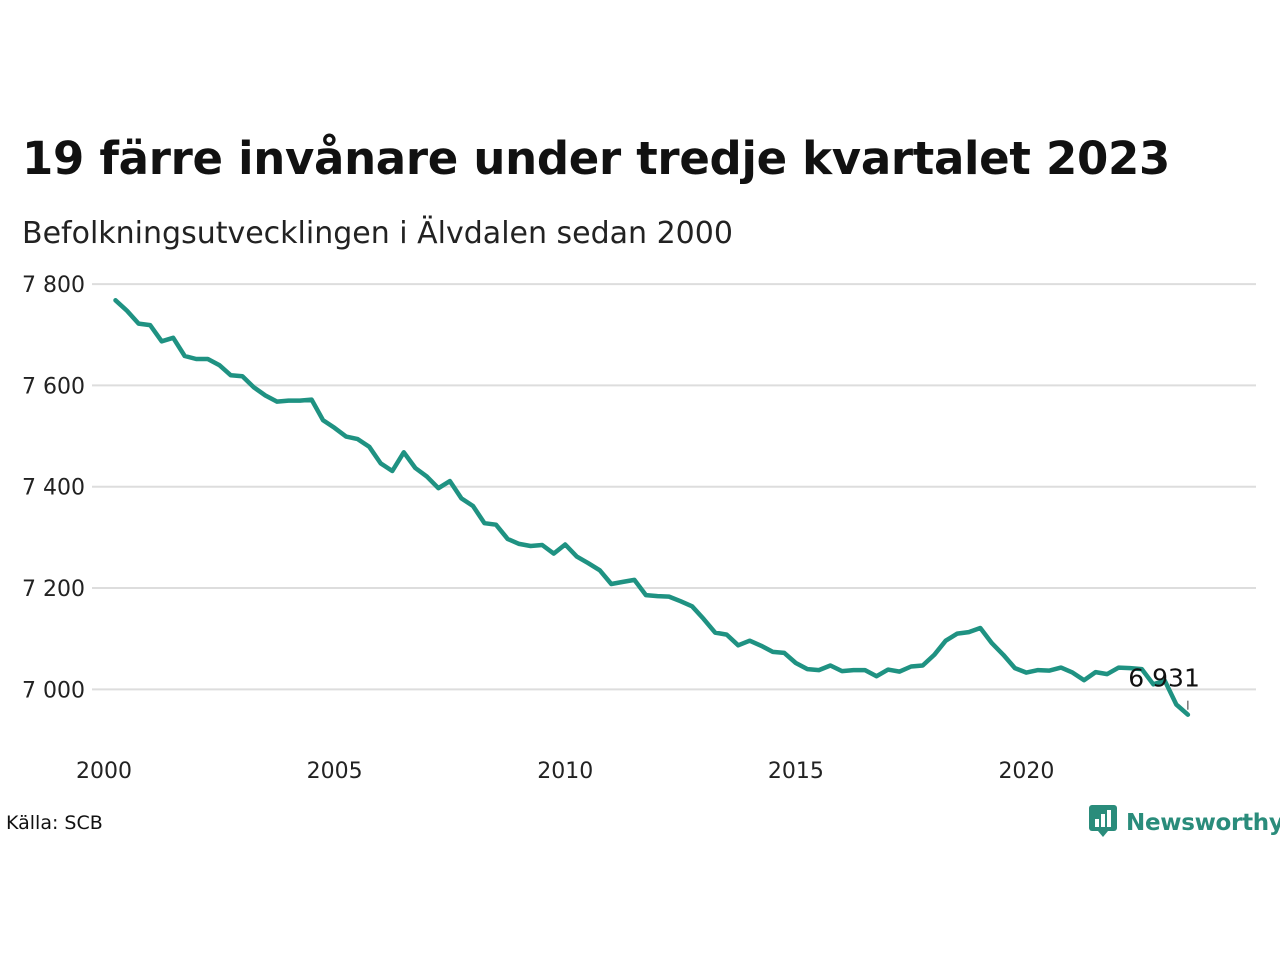 Image resolution: width=1280 pixels, height=960 pixels. I want to click on source-note: Källa: SCB, so click(54, 823).